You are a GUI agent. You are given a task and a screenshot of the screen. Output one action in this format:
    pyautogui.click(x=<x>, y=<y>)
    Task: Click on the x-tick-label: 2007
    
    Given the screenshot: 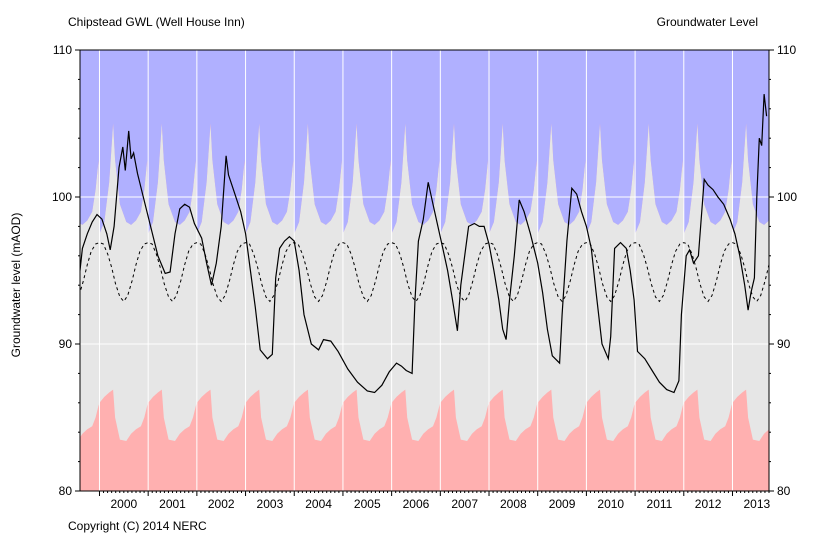 What is the action you would take?
    pyautogui.click(x=464, y=504)
    